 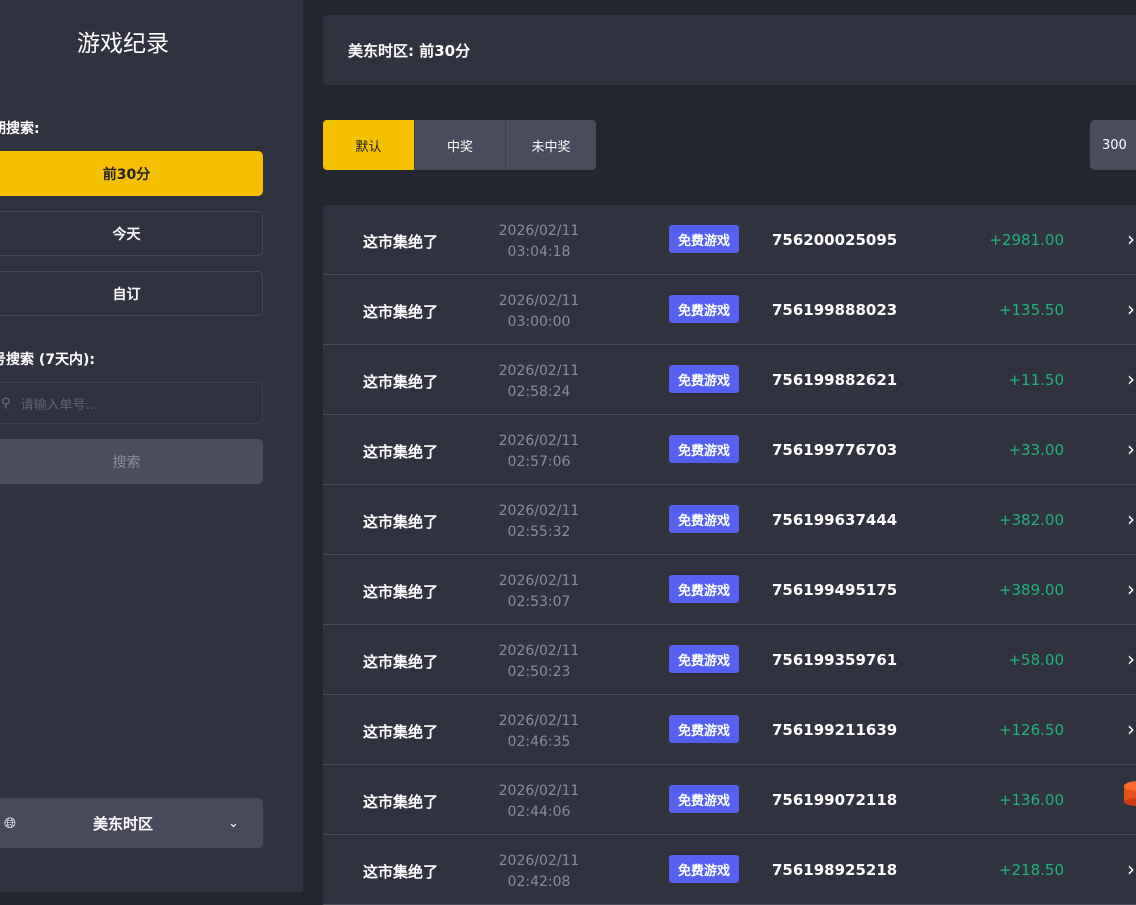 What do you see at coordinates (1130, 788) in the screenshot?
I see `floating-coin-icon` at bounding box center [1130, 788].